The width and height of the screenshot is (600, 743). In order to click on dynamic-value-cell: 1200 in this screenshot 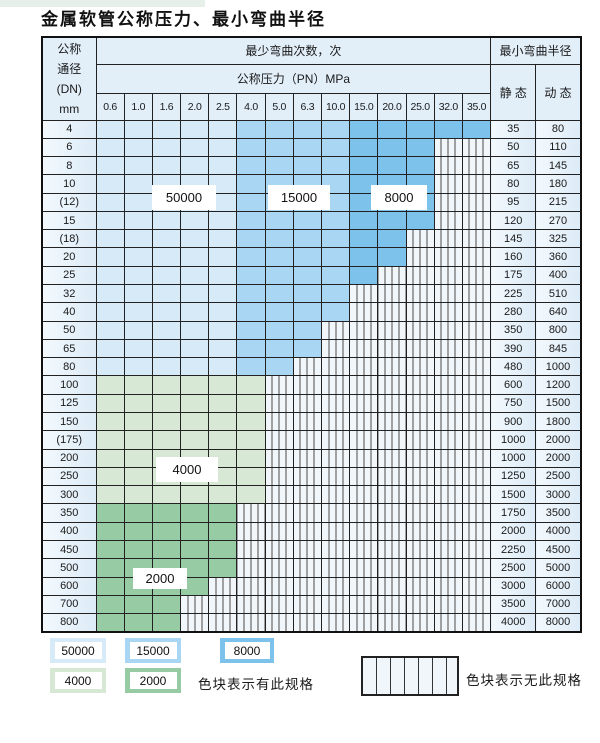, I will do `click(558, 385)`.